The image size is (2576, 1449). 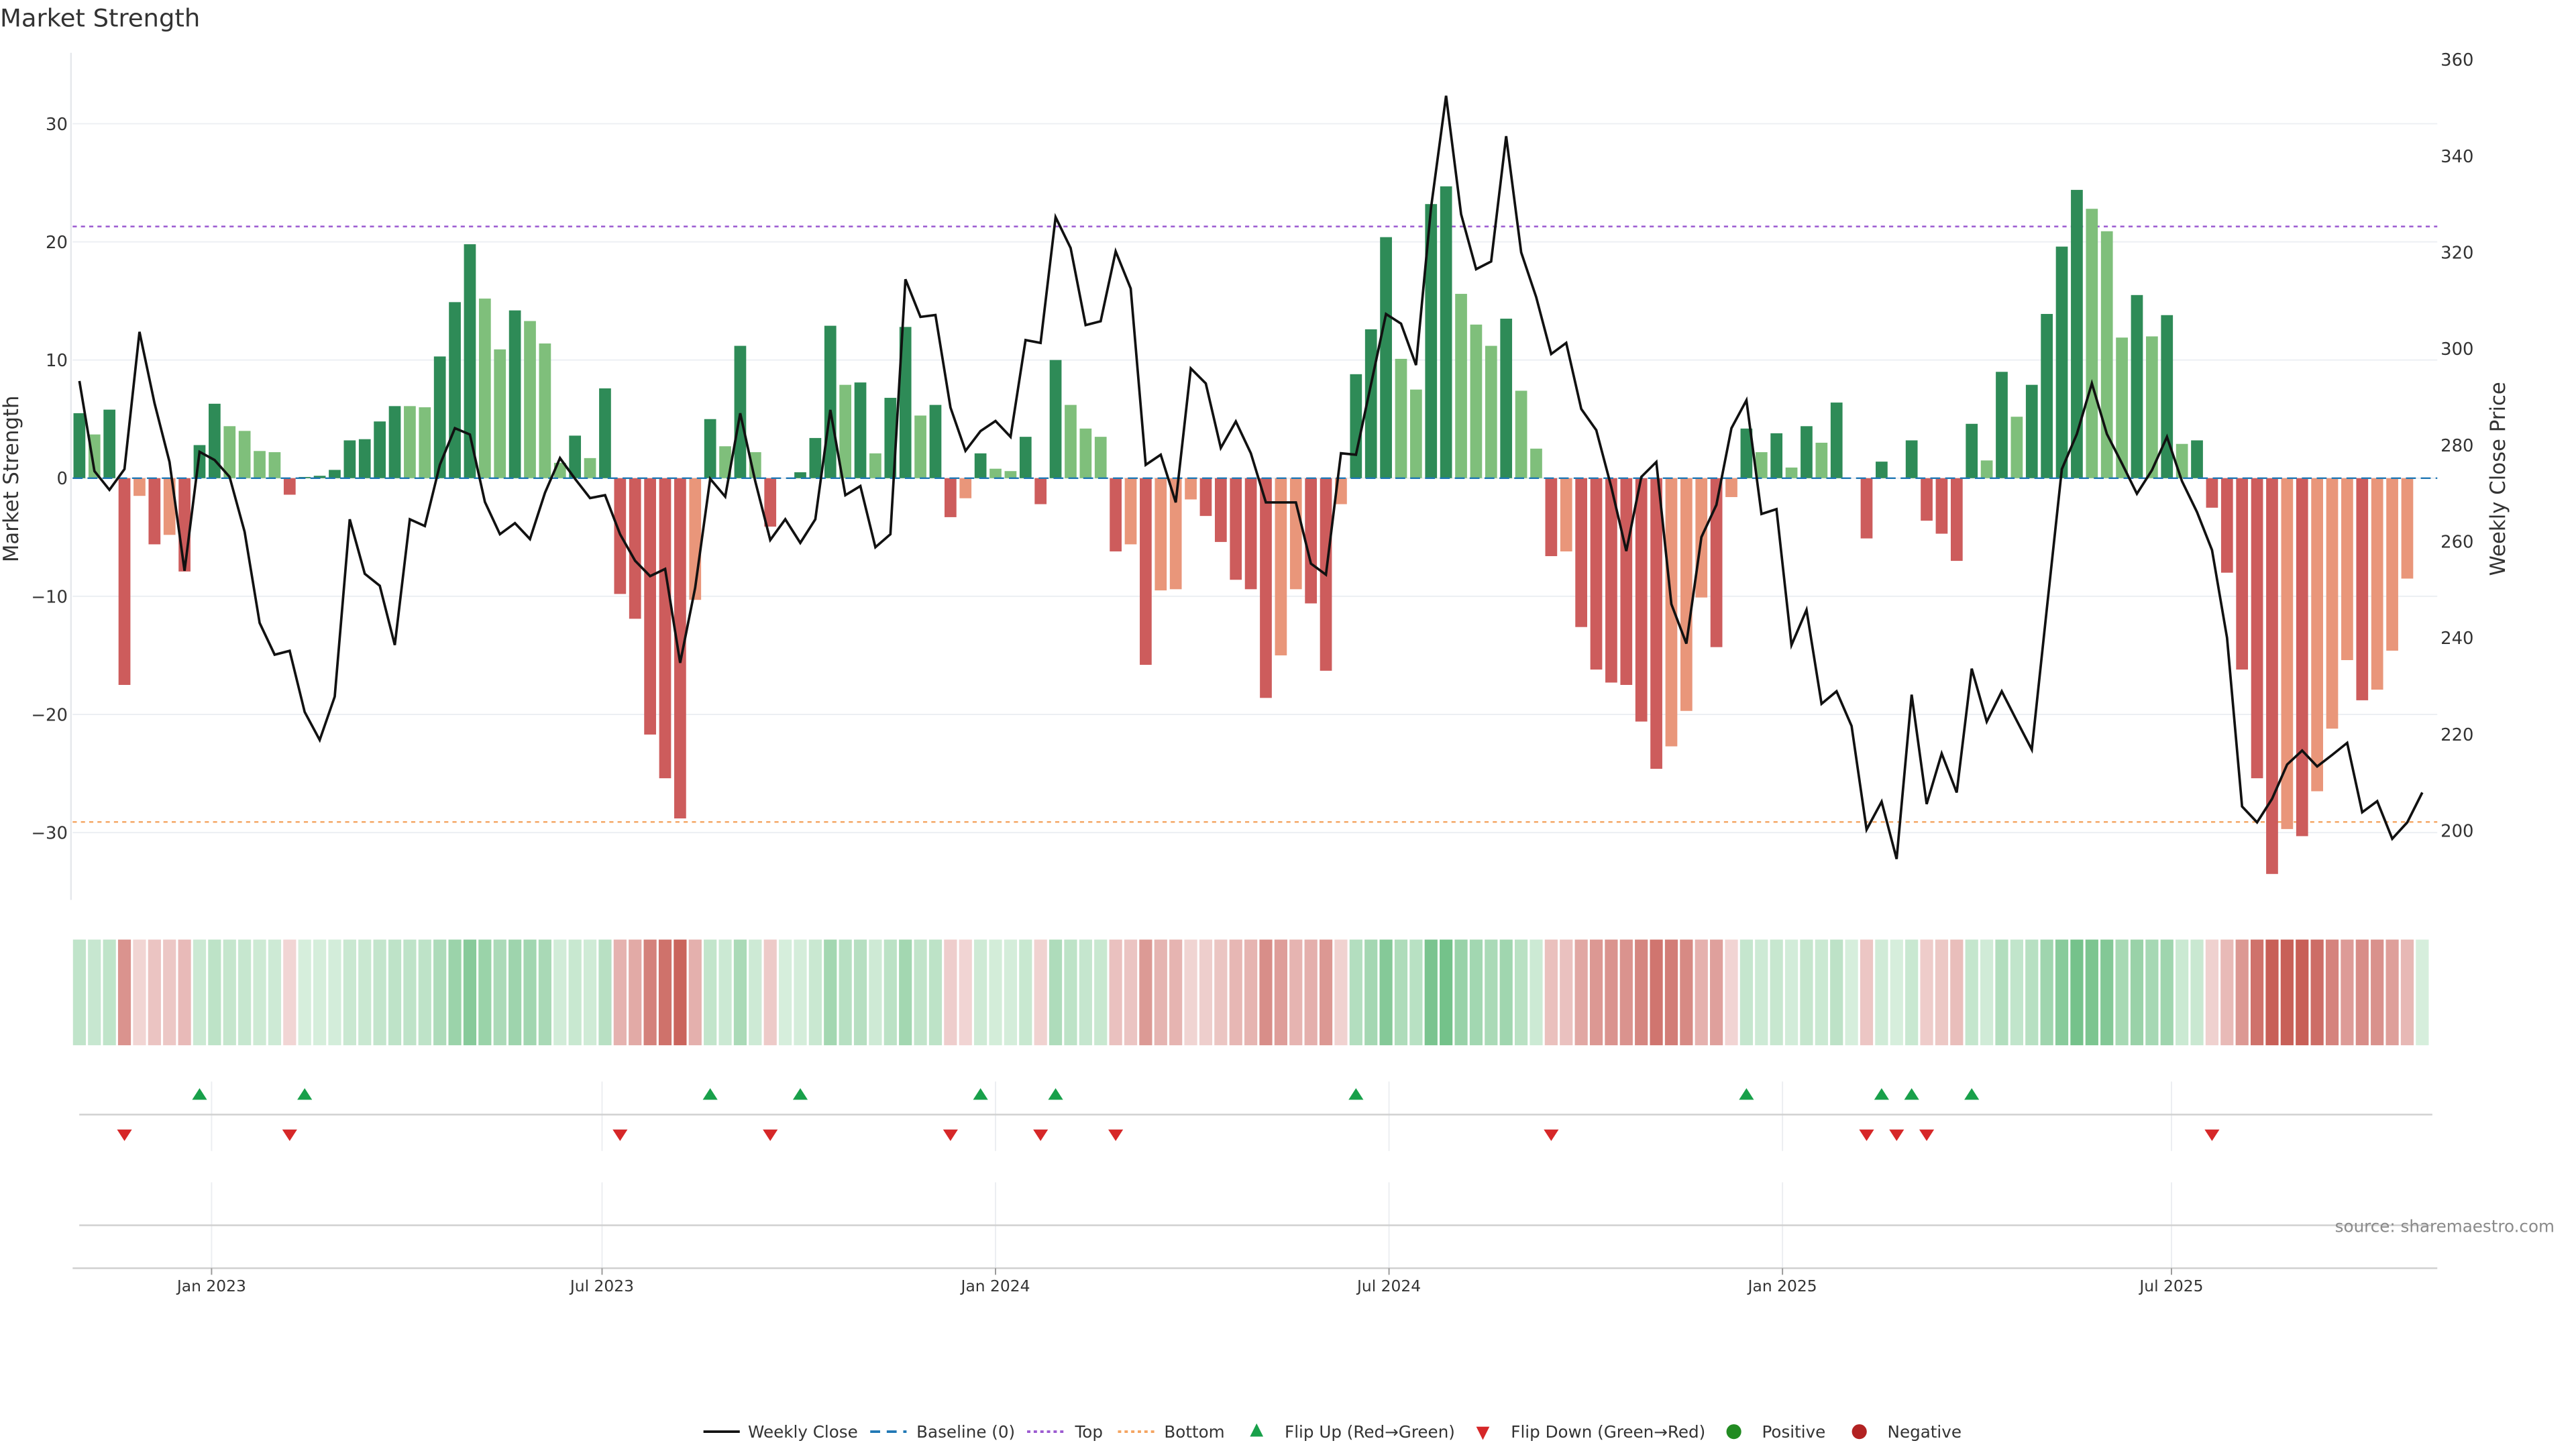 I want to click on right-tick-label: 280, so click(x=2456, y=446).